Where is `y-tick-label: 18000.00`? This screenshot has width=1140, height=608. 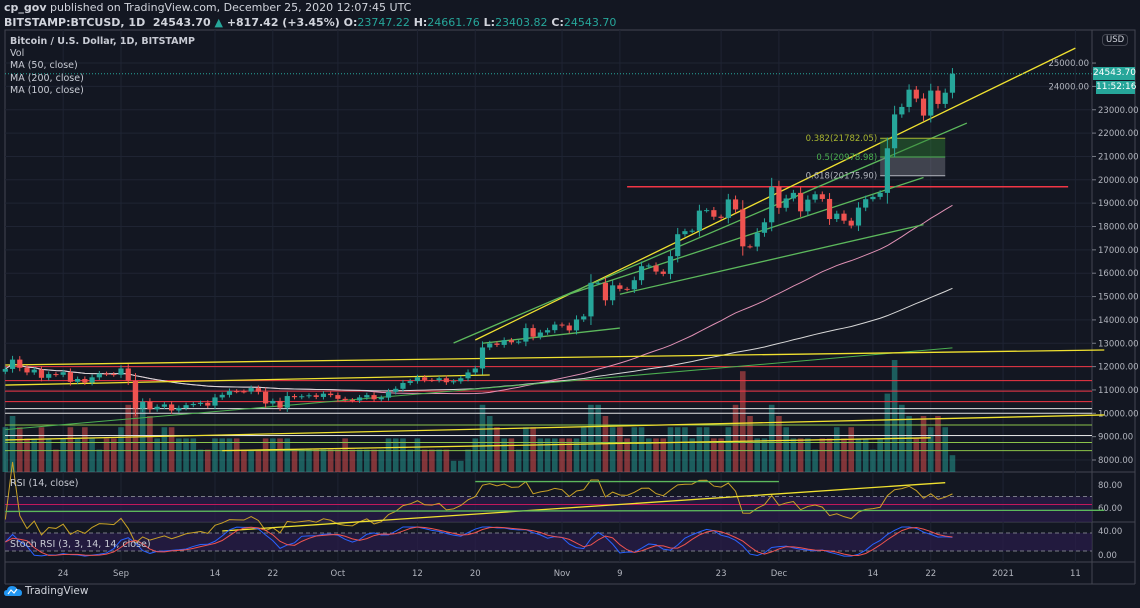 y-tick-label: 18000.00 is located at coordinates (1118, 228).